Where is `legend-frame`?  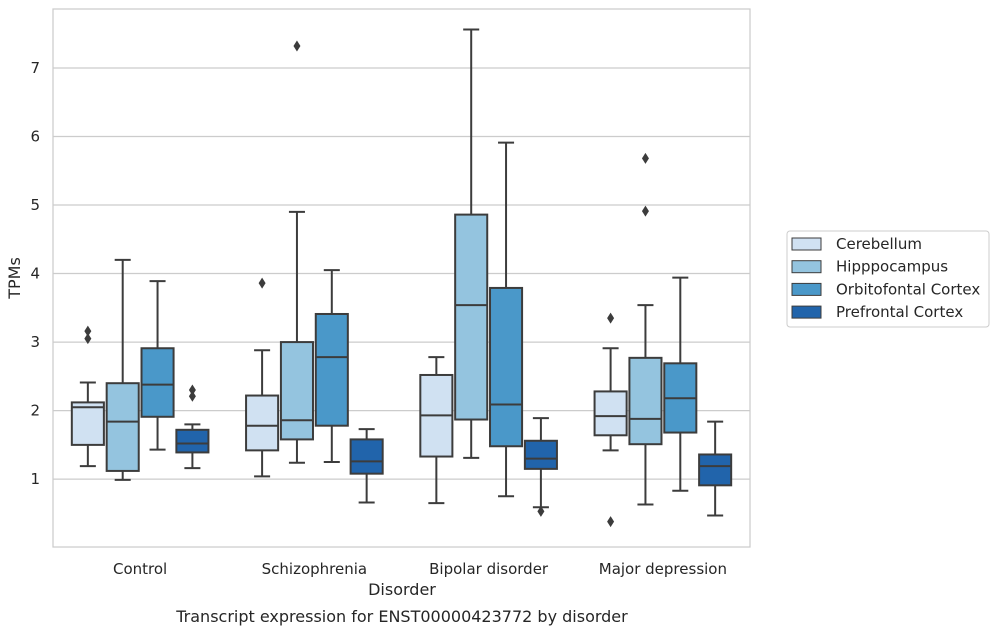
legend-frame is located at coordinates (888, 279).